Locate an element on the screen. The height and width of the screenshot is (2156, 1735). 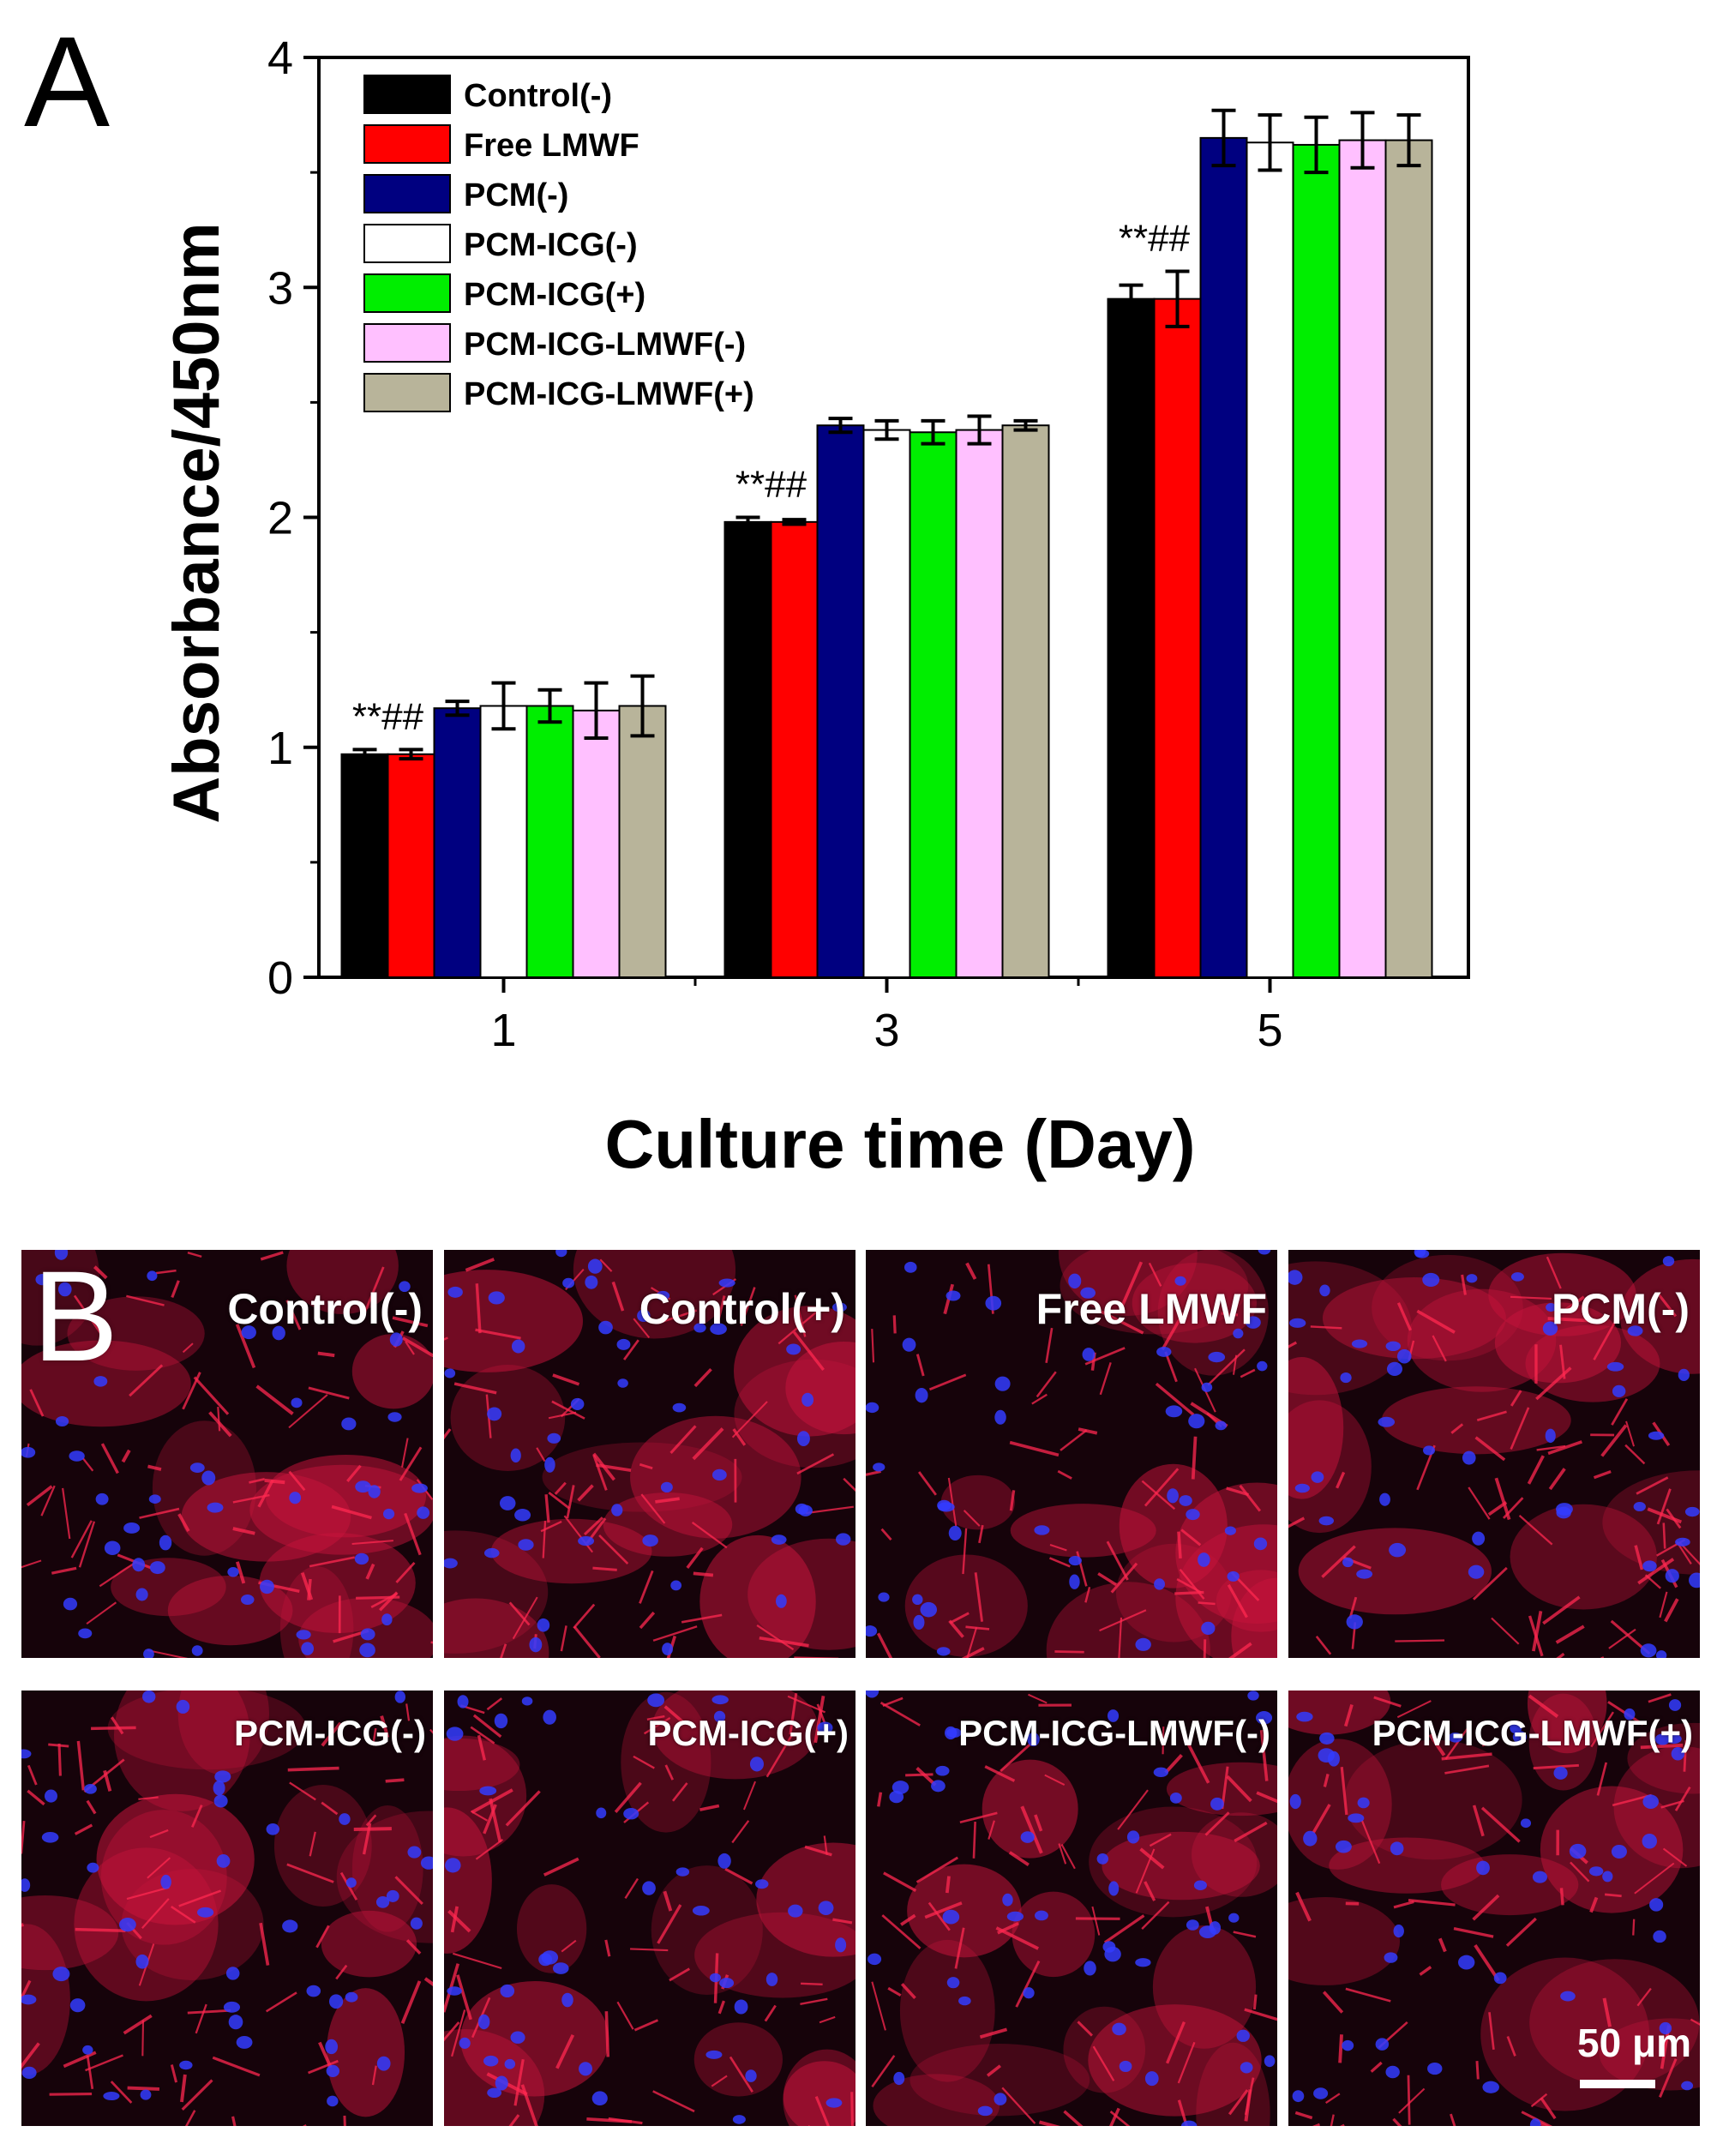
y-tick-label: 1 is located at coordinates (280, 748).